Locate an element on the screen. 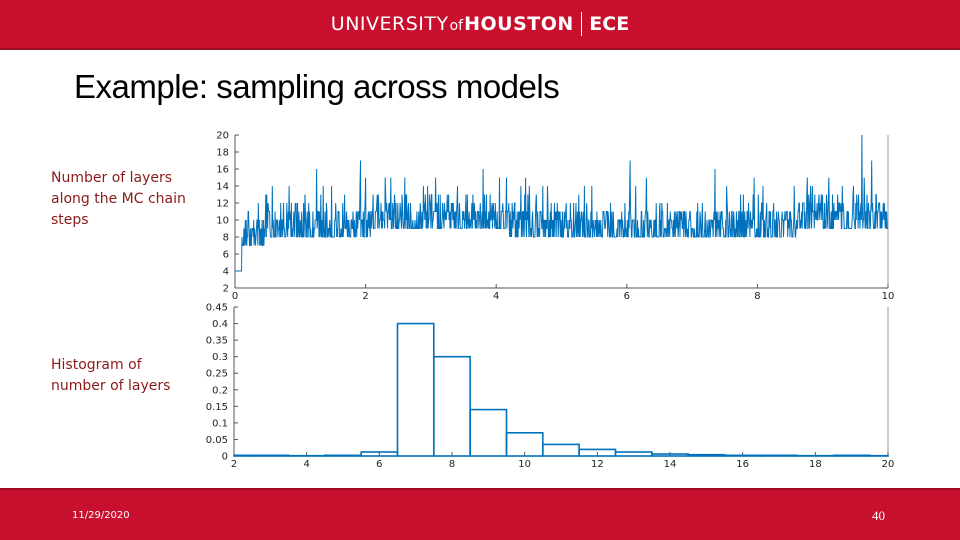 This screenshot has width=960, height=540. hist-y-tick-label: 0 is located at coordinates (225, 457).